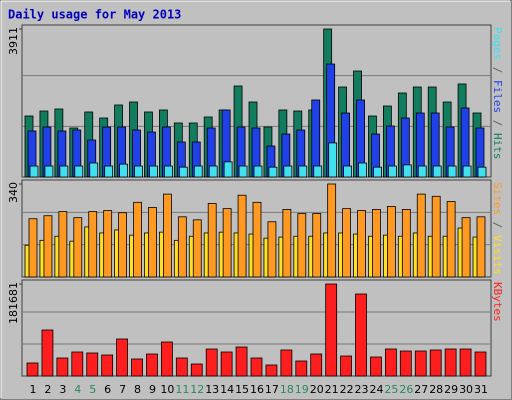 The width and height of the screenshot is (512, 400). What do you see at coordinates (406, 389) in the screenshot?
I see `x-tick-label: 26` at bounding box center [406, 389].